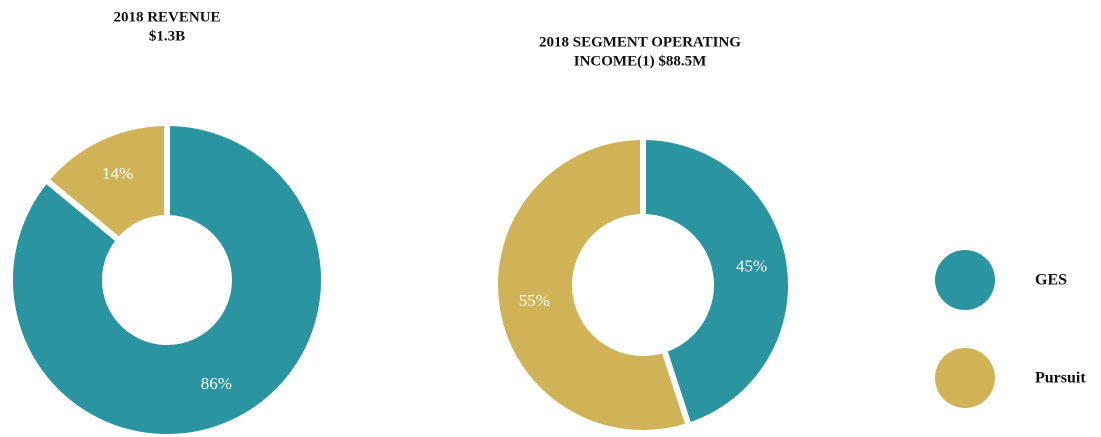 Image resolution: width=1101 pixels, height=437 pixels. What do you see at coordinates (216, 383) in the screenshot?
I see `data-label: 86%` at bounding box center [216, 383].